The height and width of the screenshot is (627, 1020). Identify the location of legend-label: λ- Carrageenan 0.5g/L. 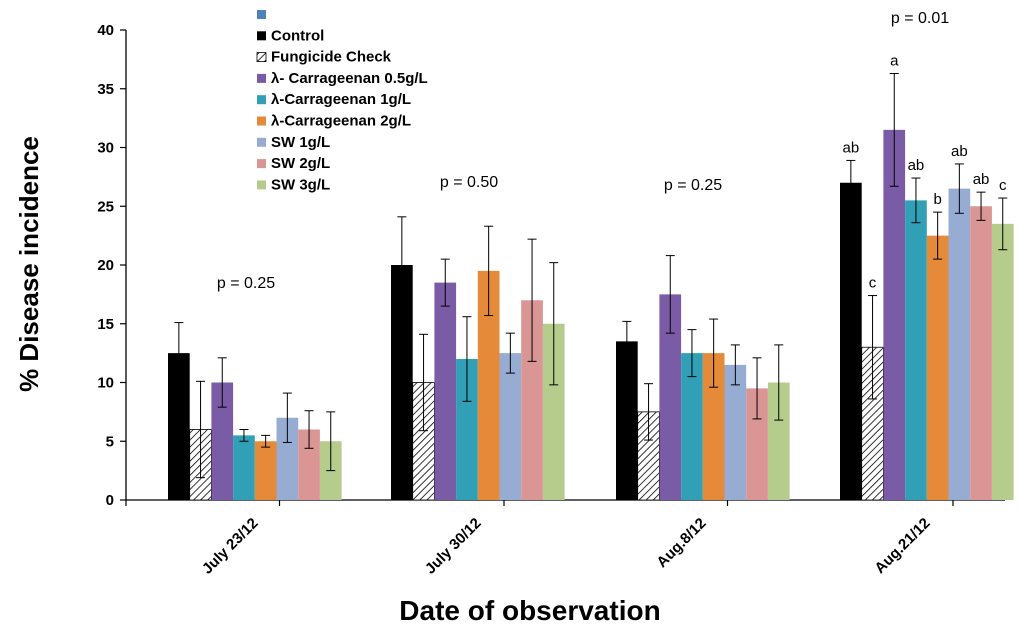
(349, 78).